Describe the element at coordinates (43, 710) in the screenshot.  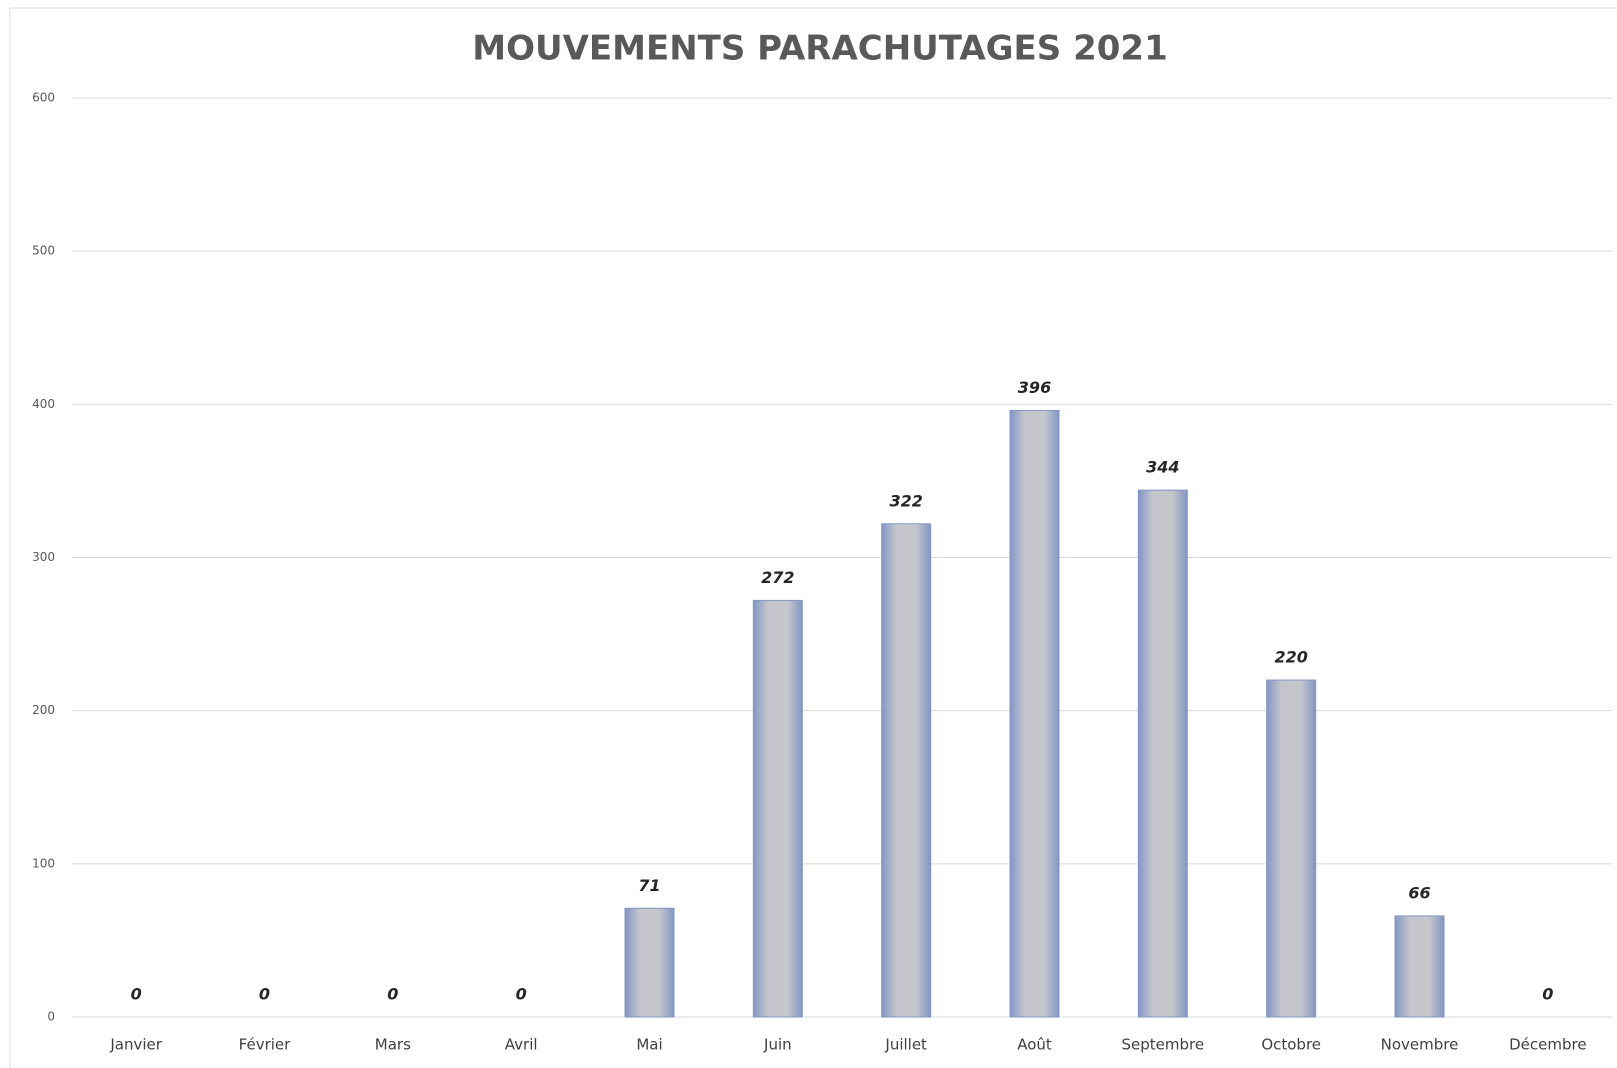
I see `y-tick-label: 200` at that location.